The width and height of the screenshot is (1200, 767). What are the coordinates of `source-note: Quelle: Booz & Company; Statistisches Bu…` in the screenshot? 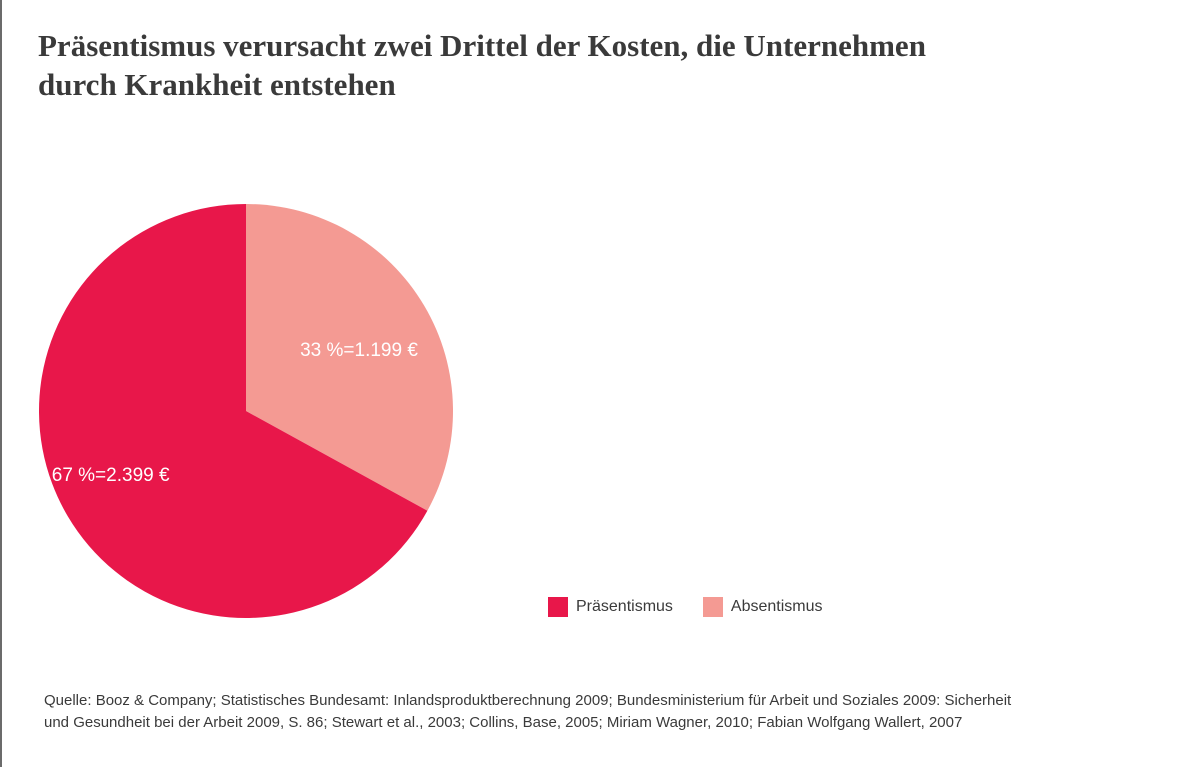 It's located at (604, 712).